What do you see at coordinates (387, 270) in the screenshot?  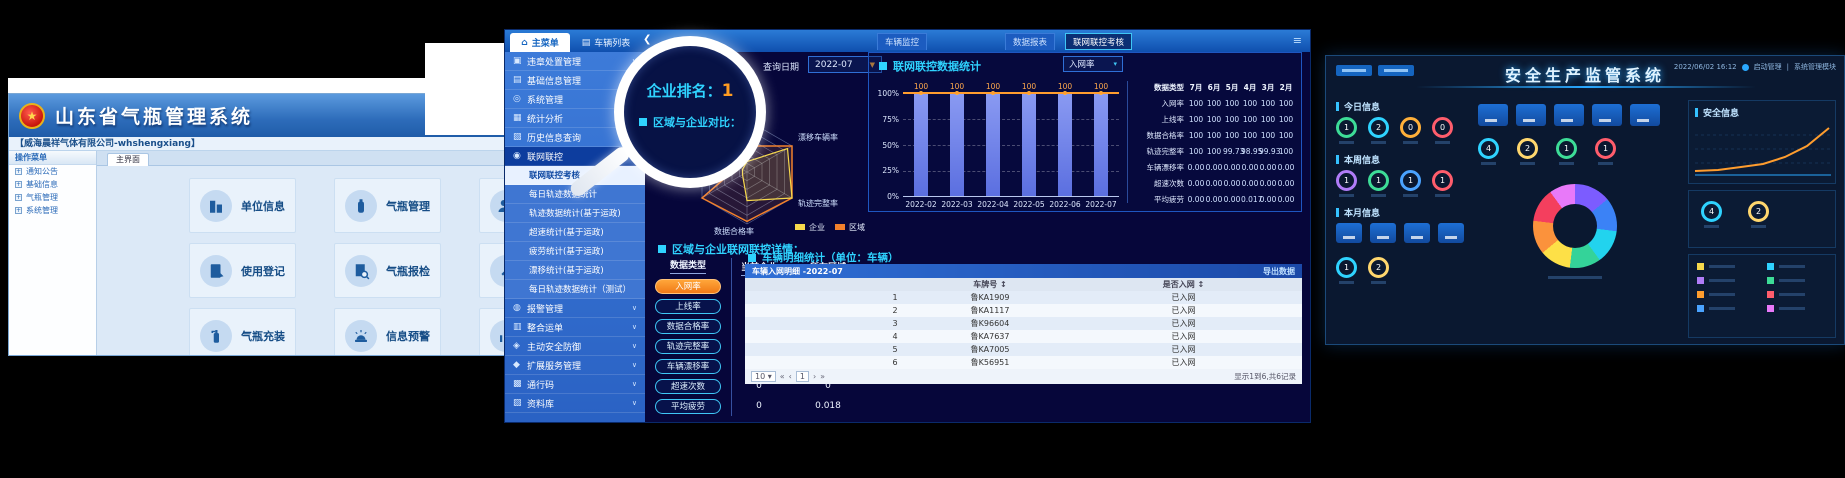 I see `card-inspection: 气瓶报检` at bounding box center [387, 270].